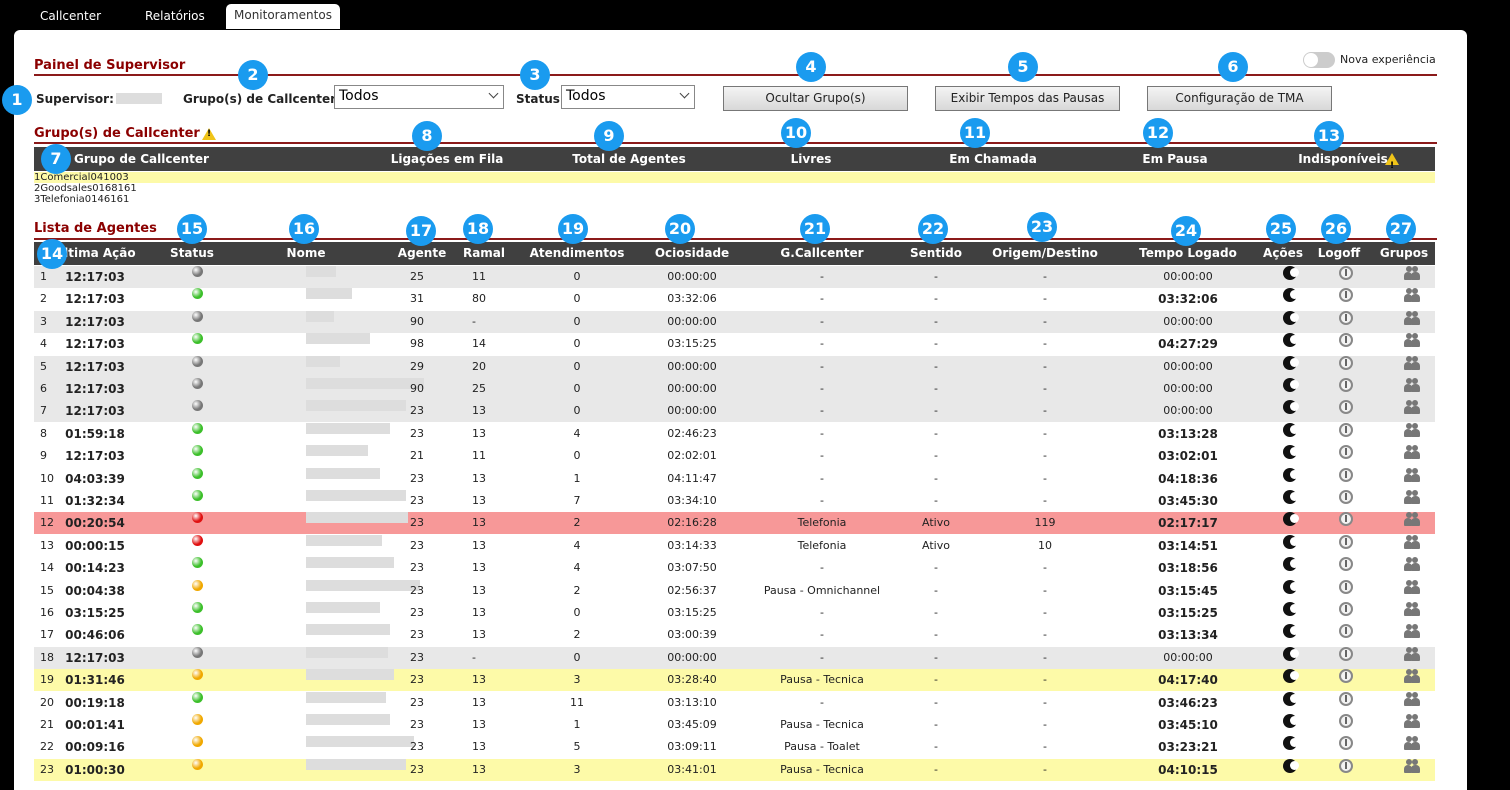 Image resolution: width=1510 pixels, height=790 pixels. I want to click on table-row: 8 01:59:18 23 13 4 02:46:23 - - - 03:13:28, so click(734, 433).